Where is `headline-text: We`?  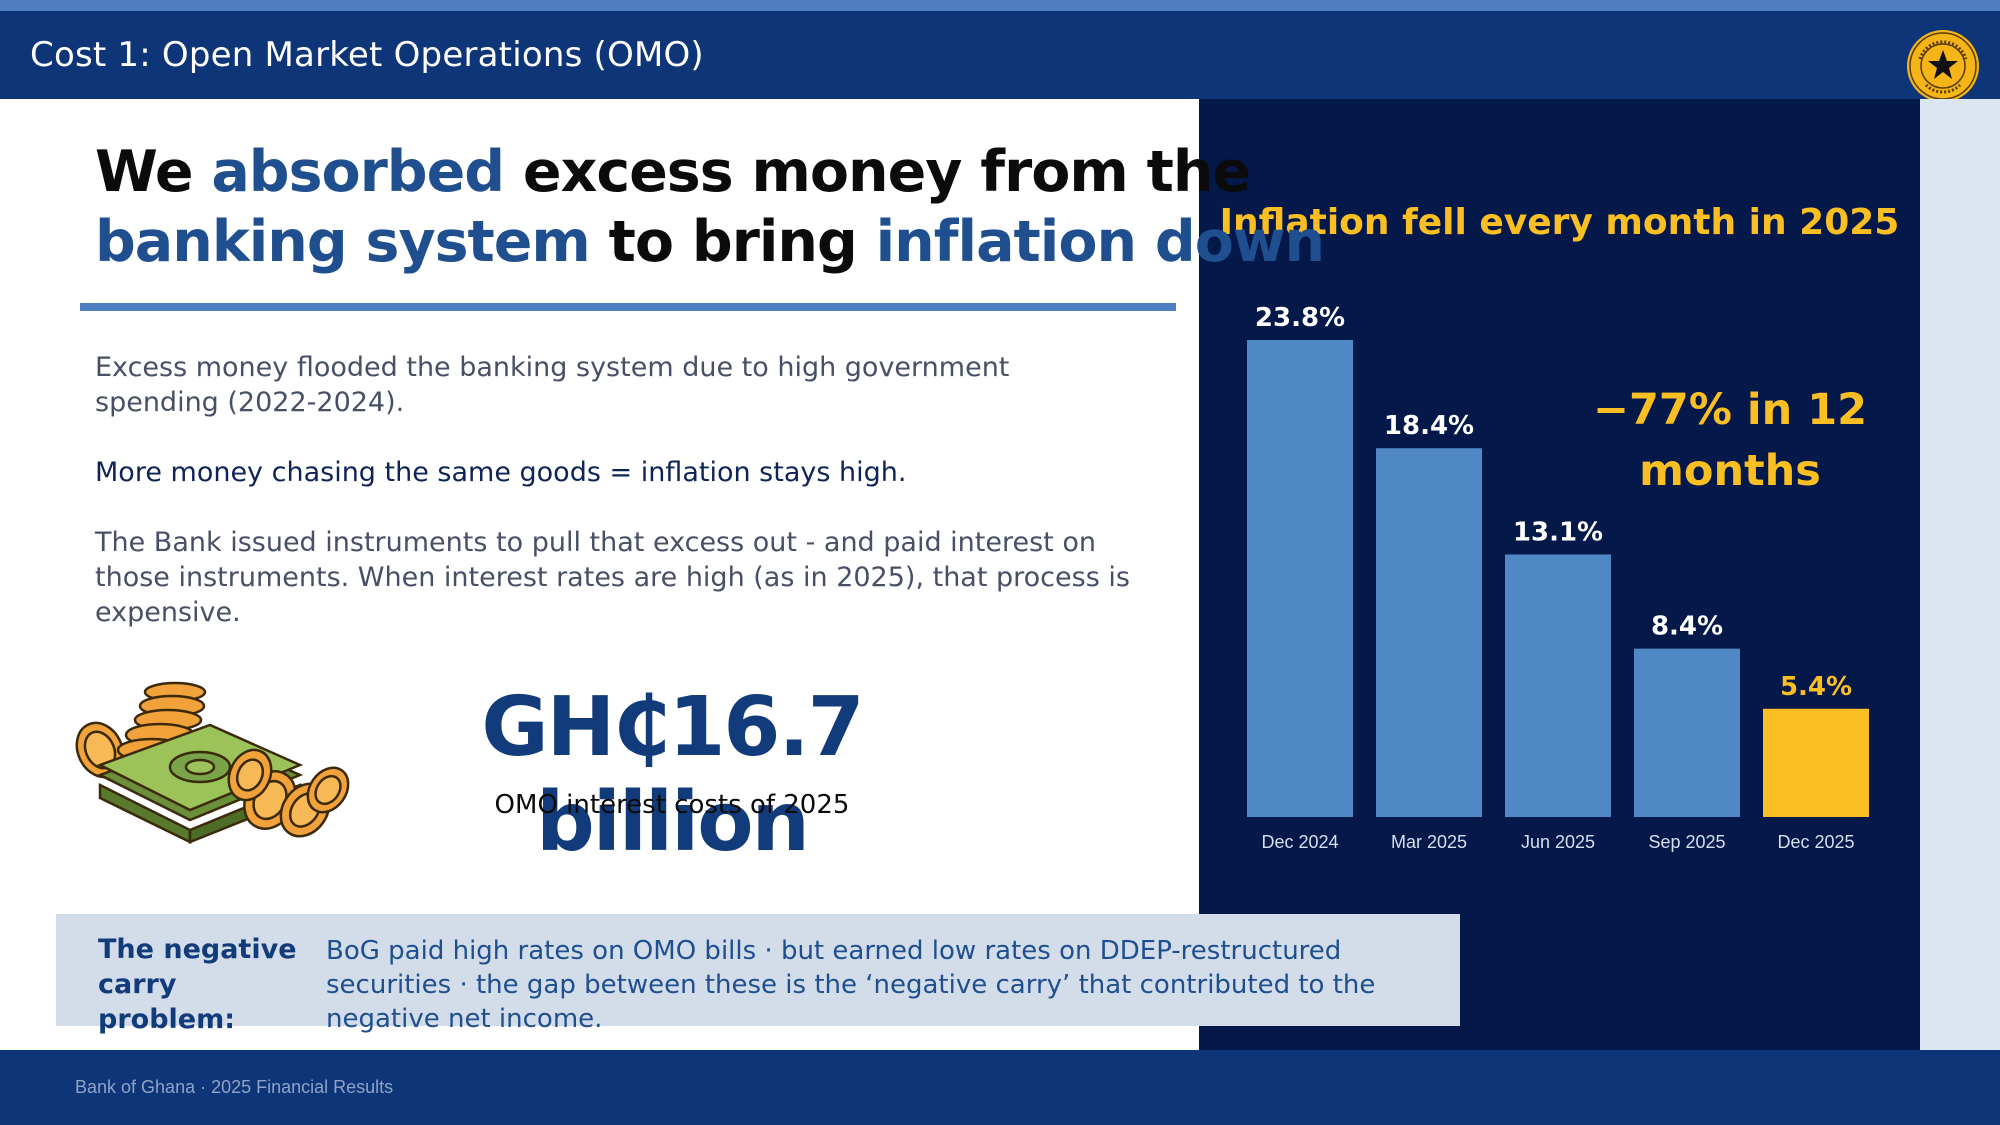 headline-text: We is located at coordinates (153, 172).